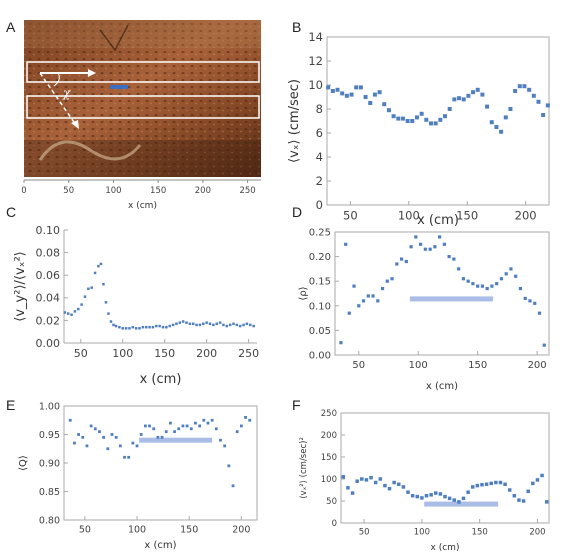  Describe the element at coordinates (320, 282) in the screenshot. I see `y-tick-label: 0.15` at that location.